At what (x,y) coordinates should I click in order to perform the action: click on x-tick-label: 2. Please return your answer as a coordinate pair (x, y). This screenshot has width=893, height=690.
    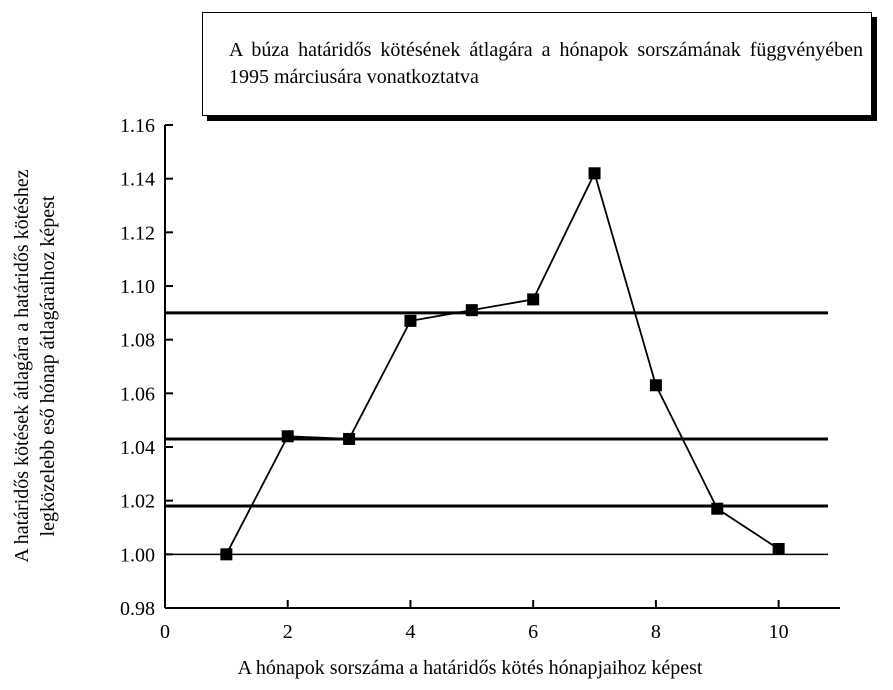
    Looking at the image, I should click on (288, 632).